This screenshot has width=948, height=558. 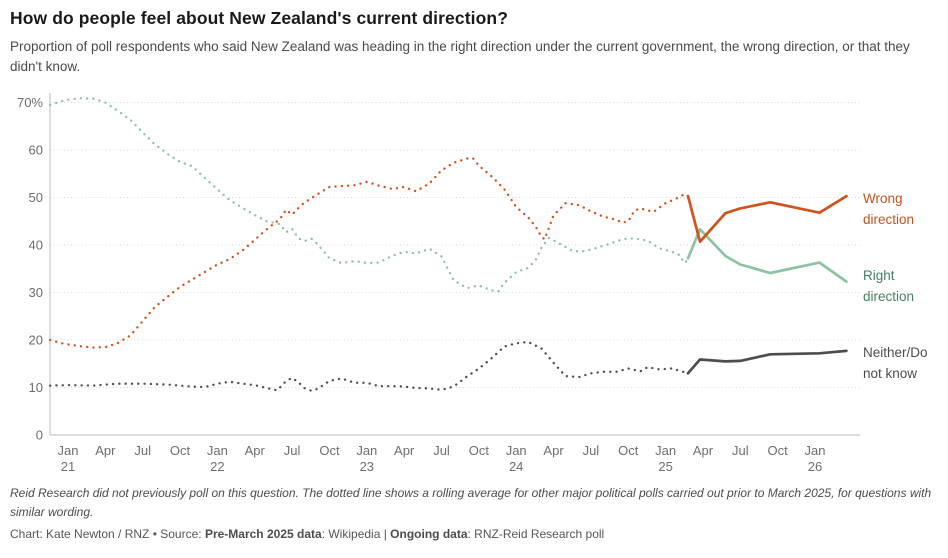 What do you see at coordinates (39, 435) in the screenshot?
I see `y-axis-label: 0` at bounding box center [39, 435].